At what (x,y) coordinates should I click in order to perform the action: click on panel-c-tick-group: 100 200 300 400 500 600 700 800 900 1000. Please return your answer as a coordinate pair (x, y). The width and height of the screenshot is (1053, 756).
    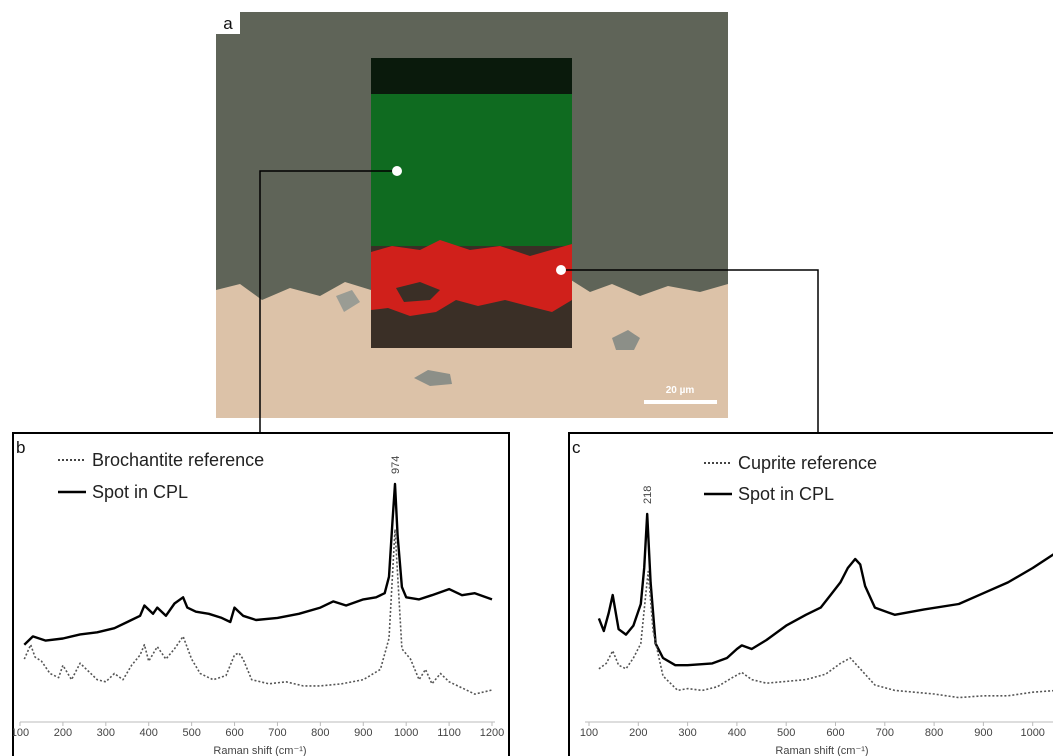
    Looking at the image, I should click on (812, 730).